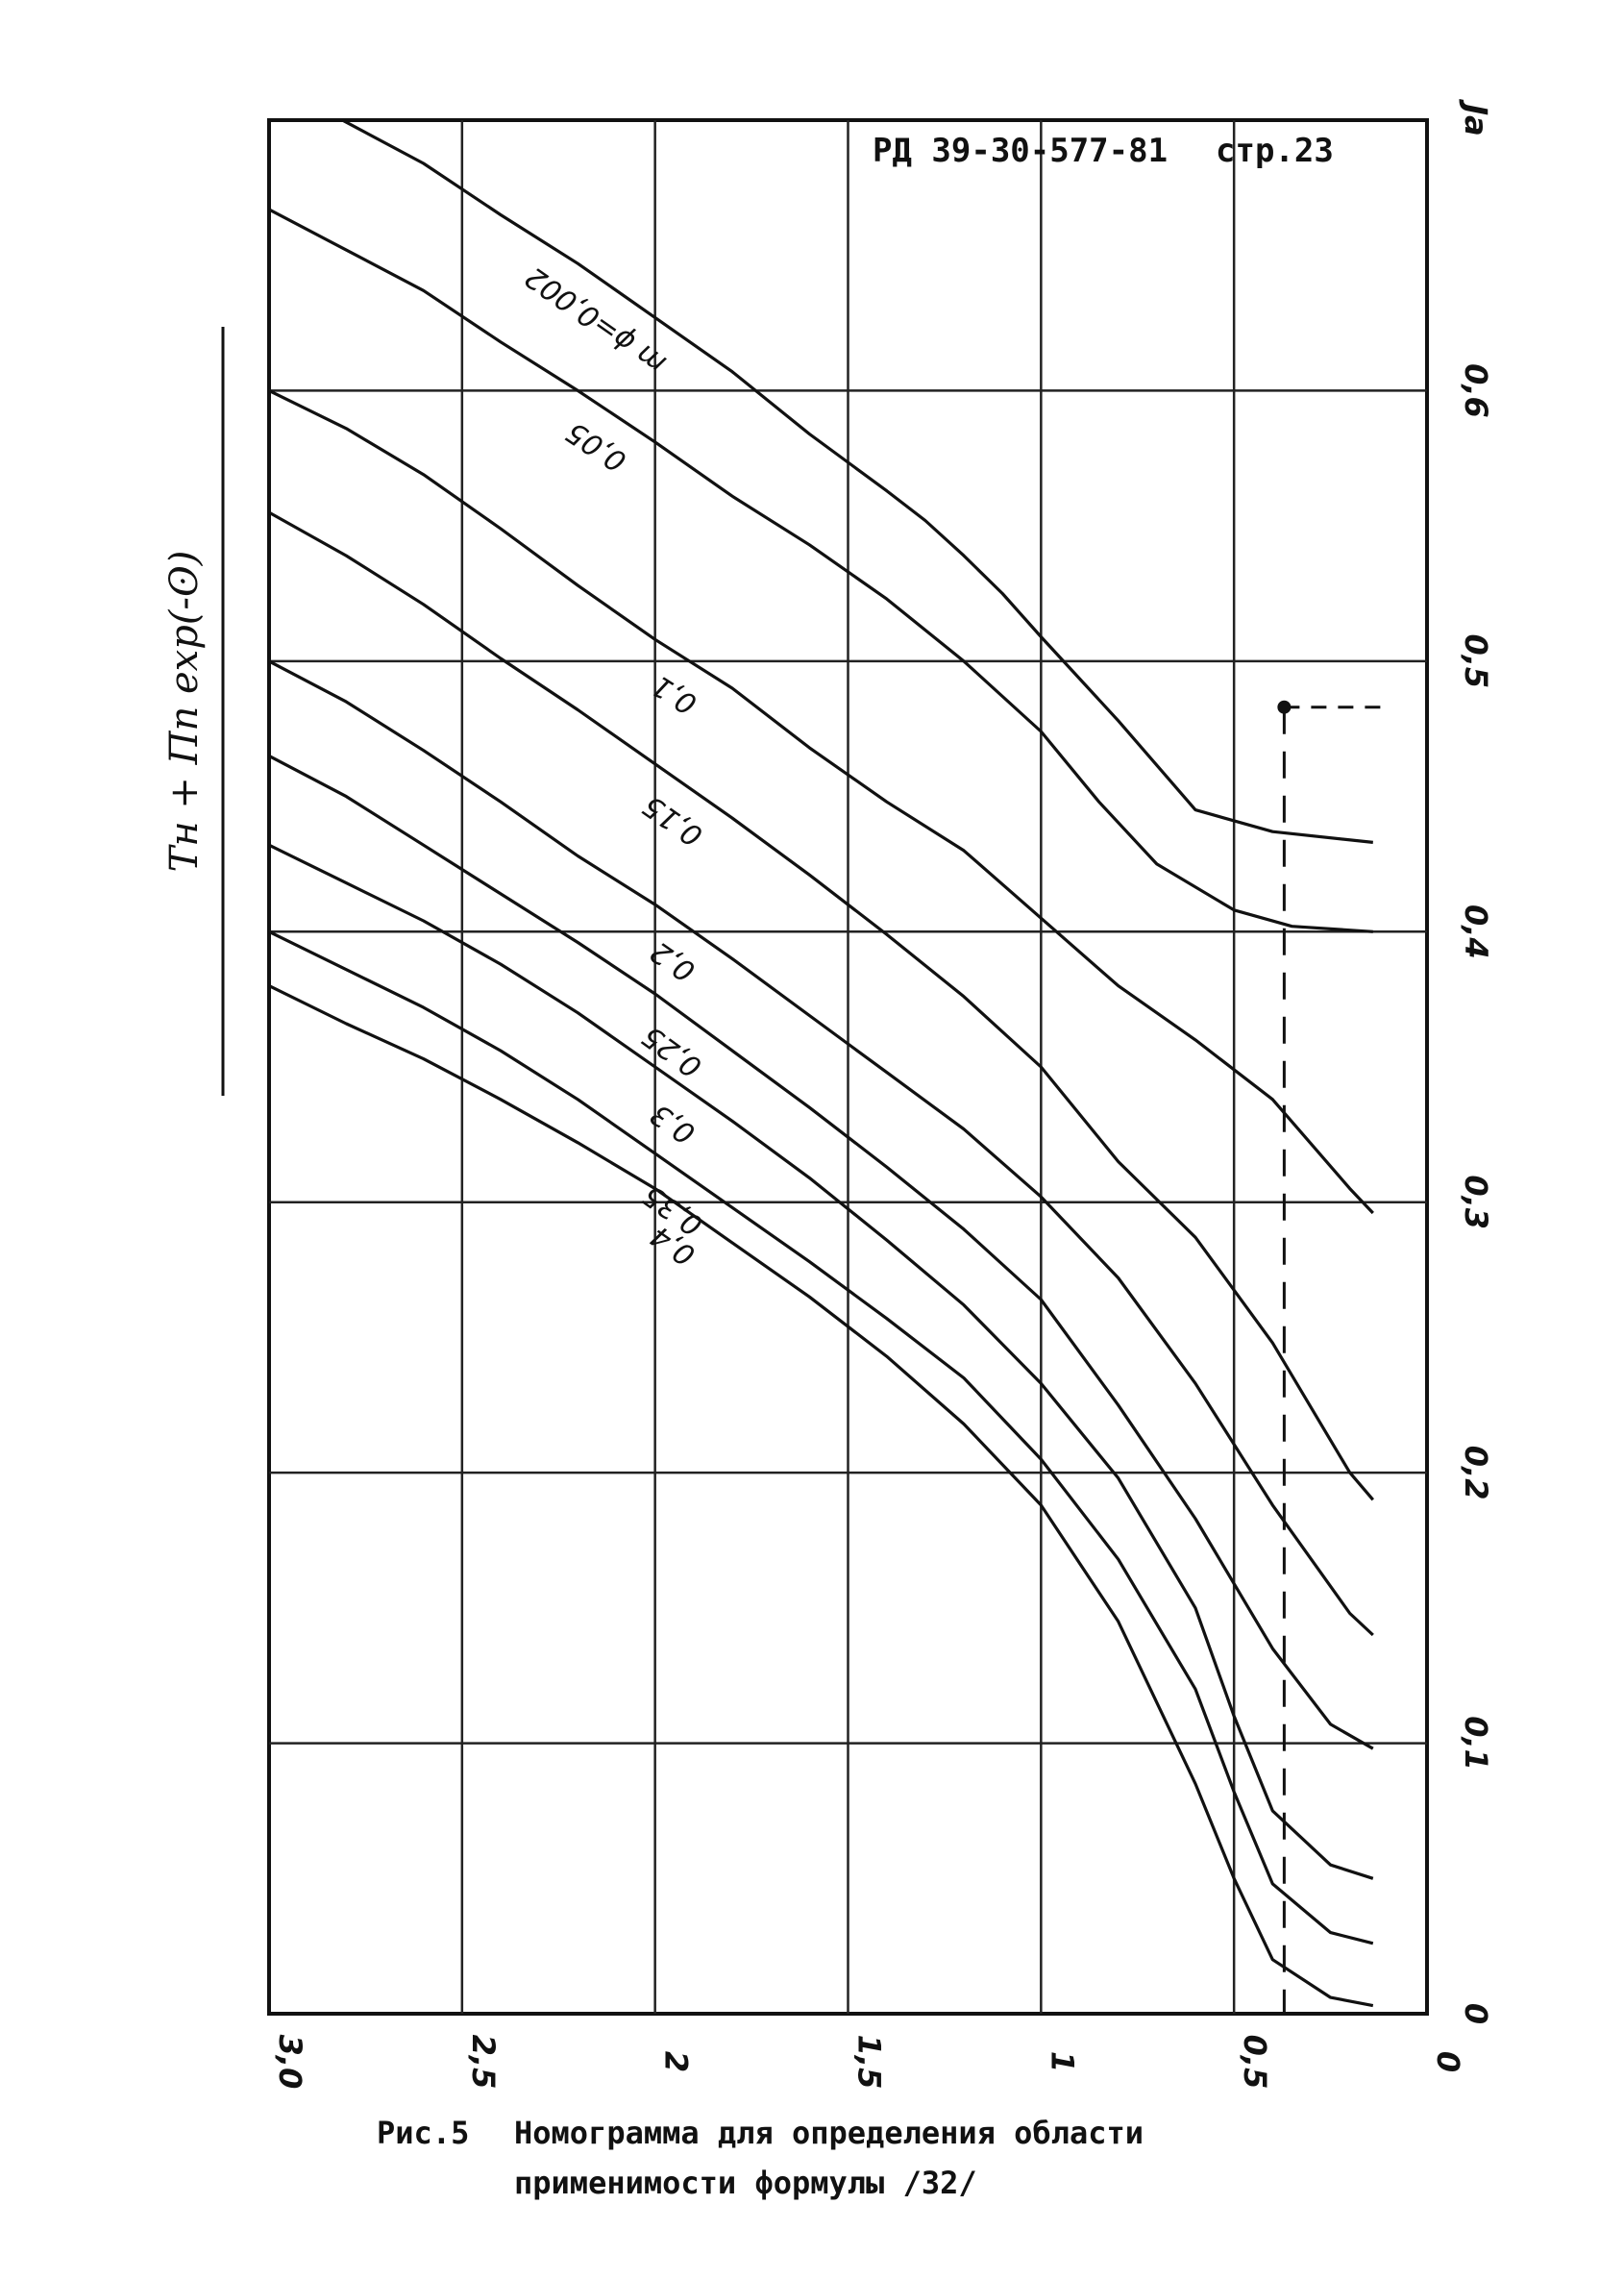  I want to click on x-tick-label: 0, so click(1448, 2061).